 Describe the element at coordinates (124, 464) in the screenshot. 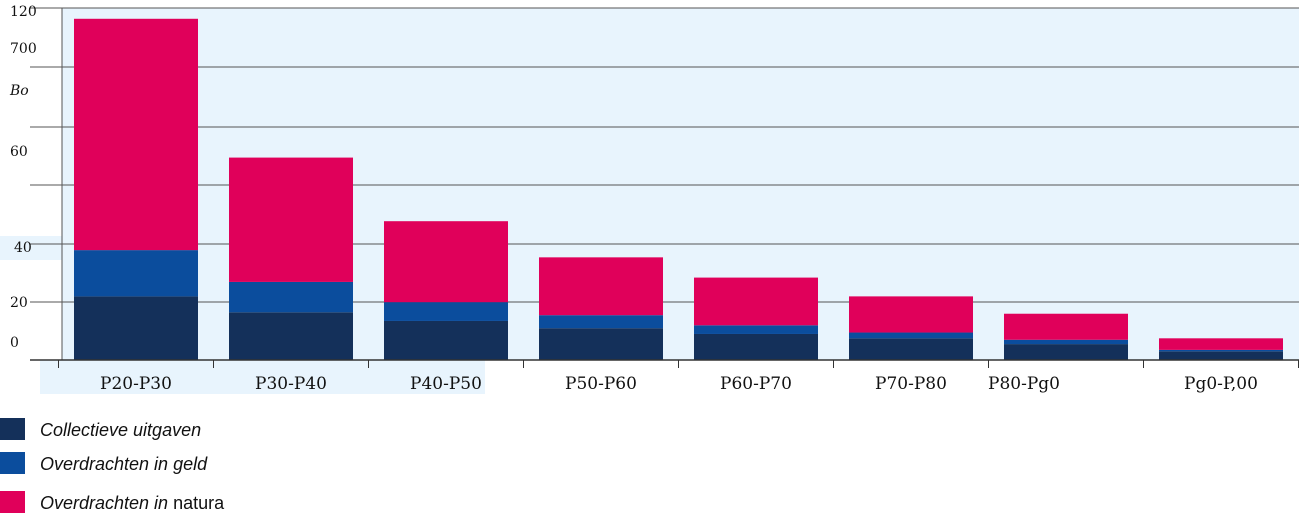

I see `legend-label: Overdrachten in geld` at that location.